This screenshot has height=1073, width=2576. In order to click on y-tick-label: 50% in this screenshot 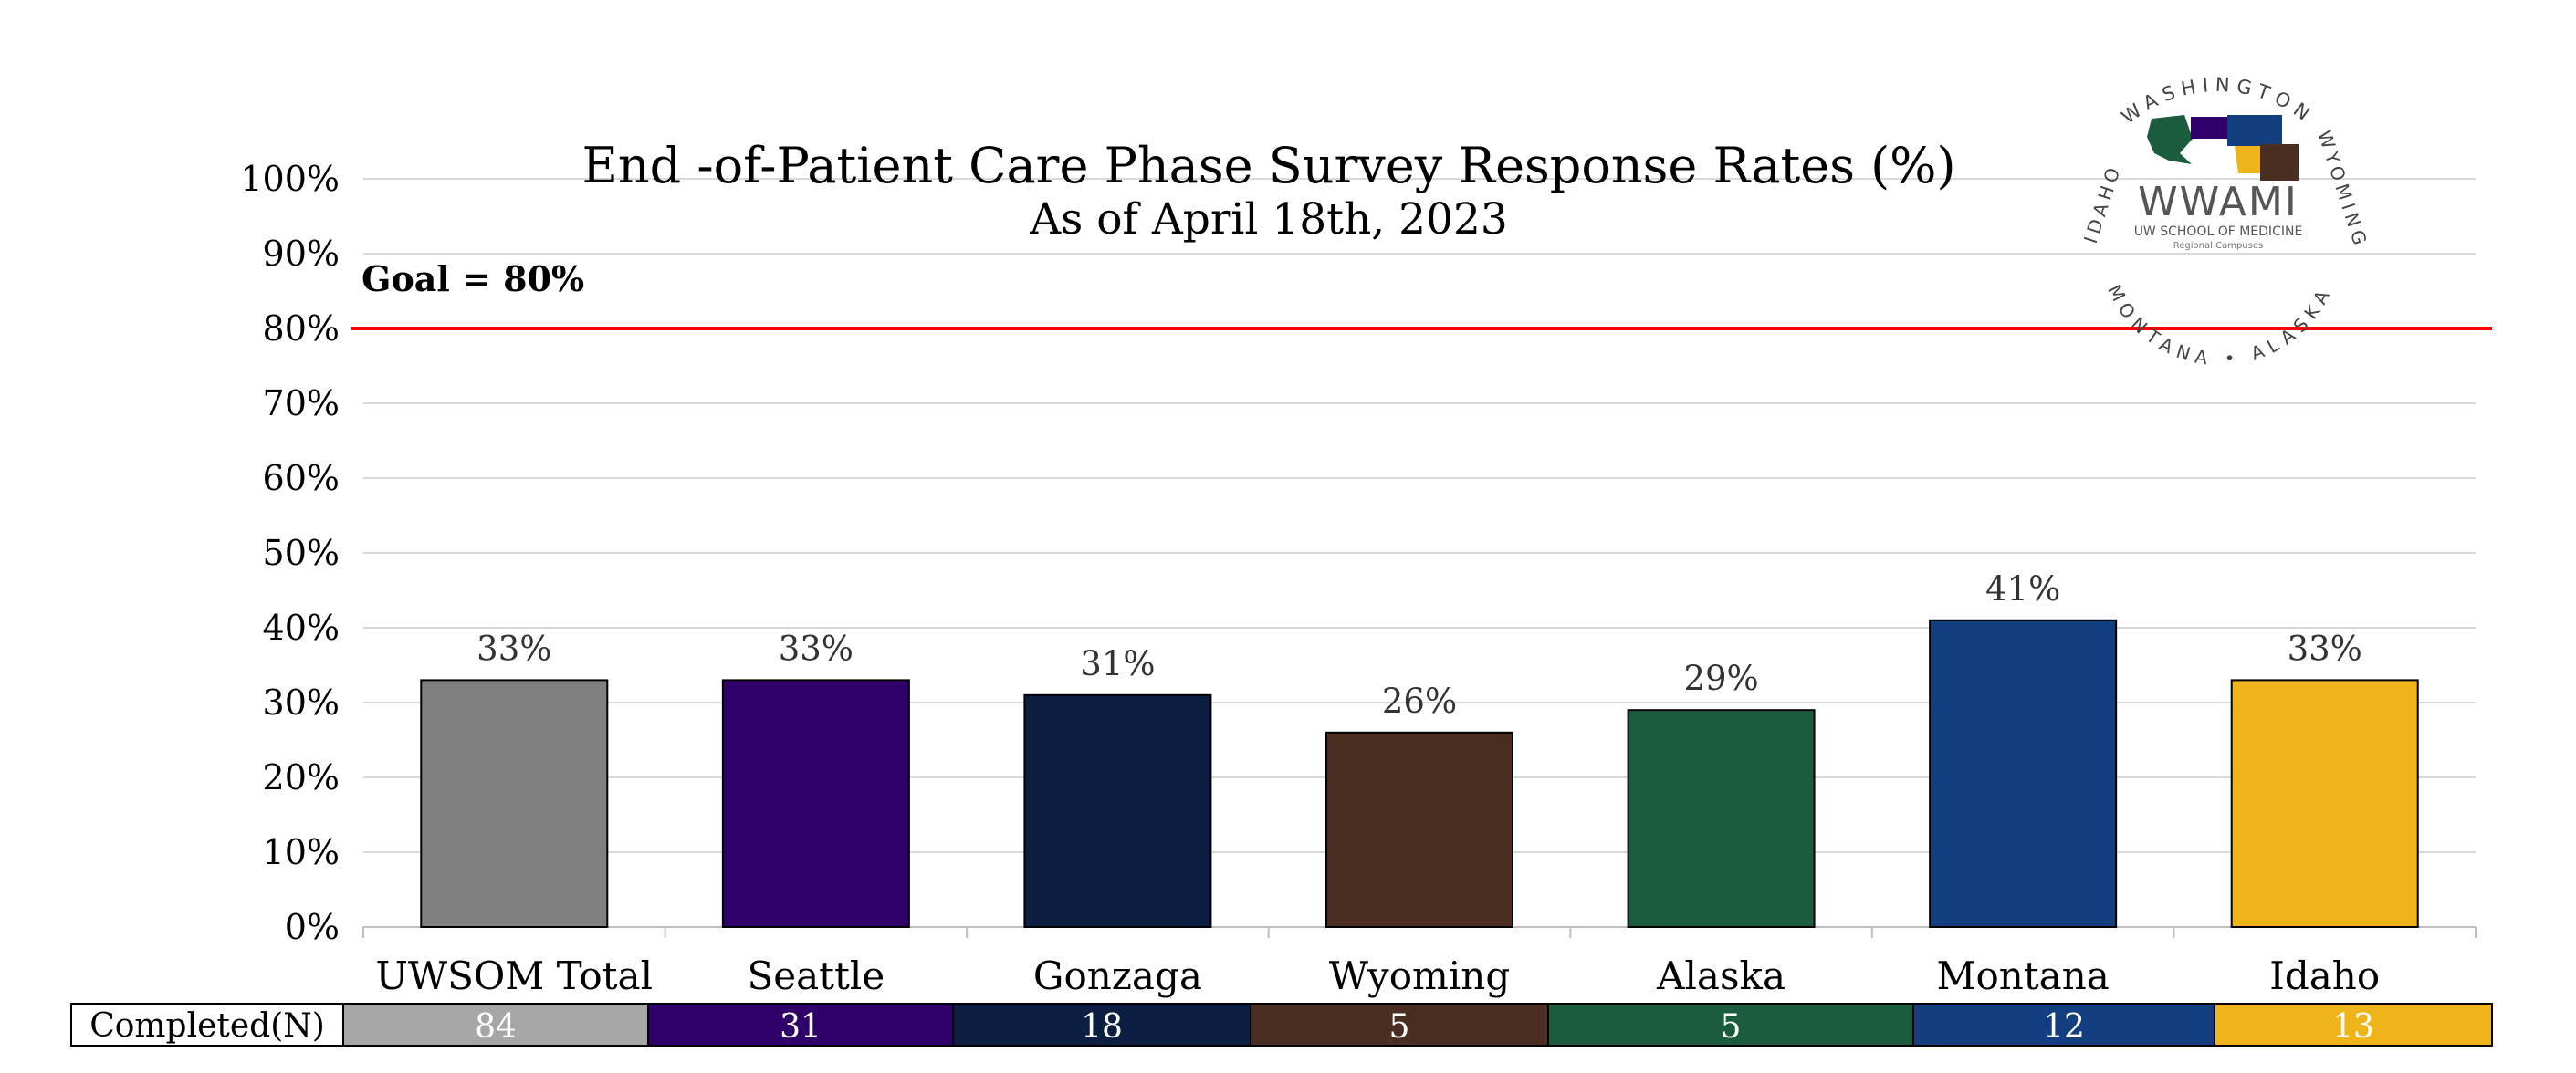, I will do `click(302, 553)`.